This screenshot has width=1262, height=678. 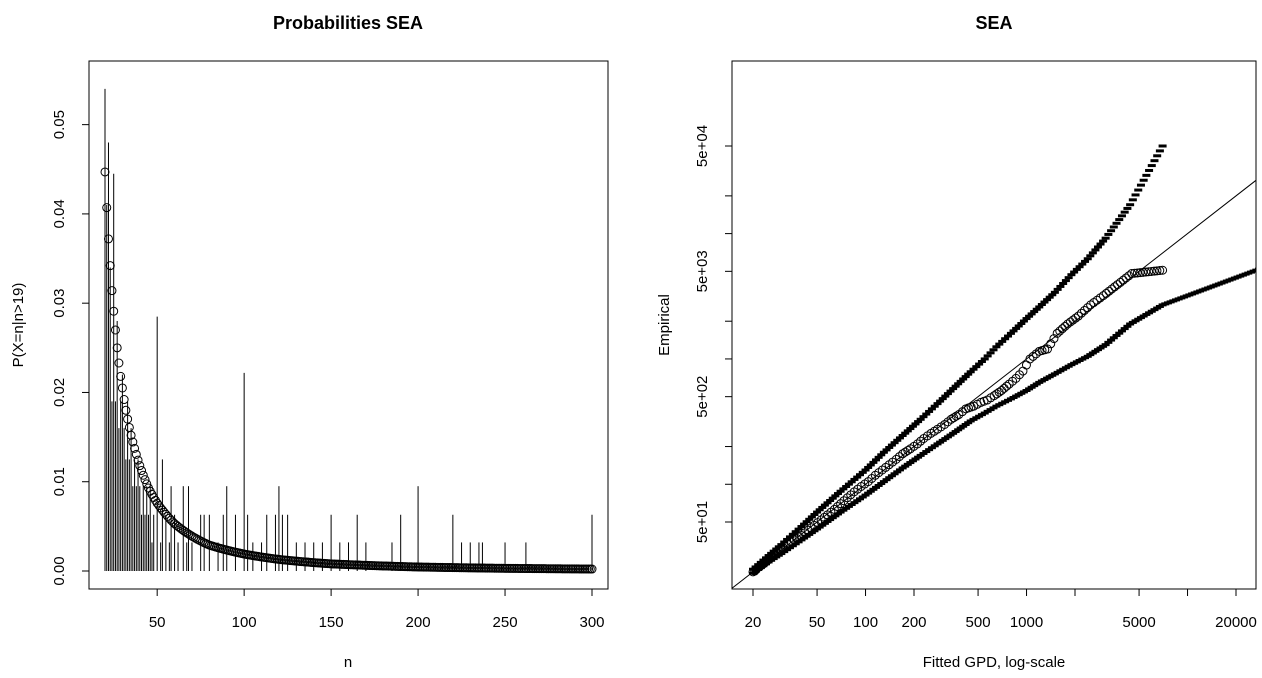 I want to click on y-tick-label-right: 5e+01, so click(x=702, y=522).